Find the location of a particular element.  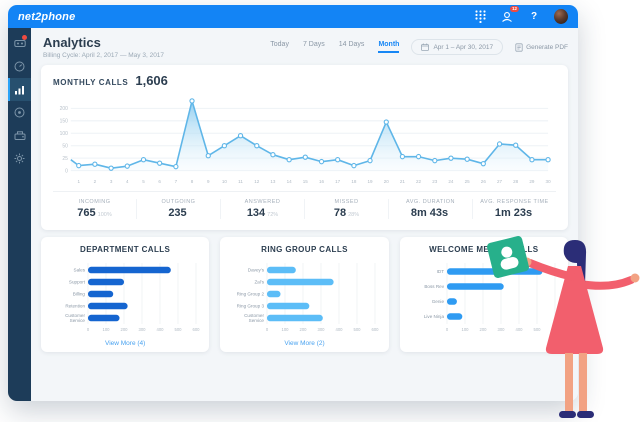

calendar-icon is located at coordinates (425, 47).